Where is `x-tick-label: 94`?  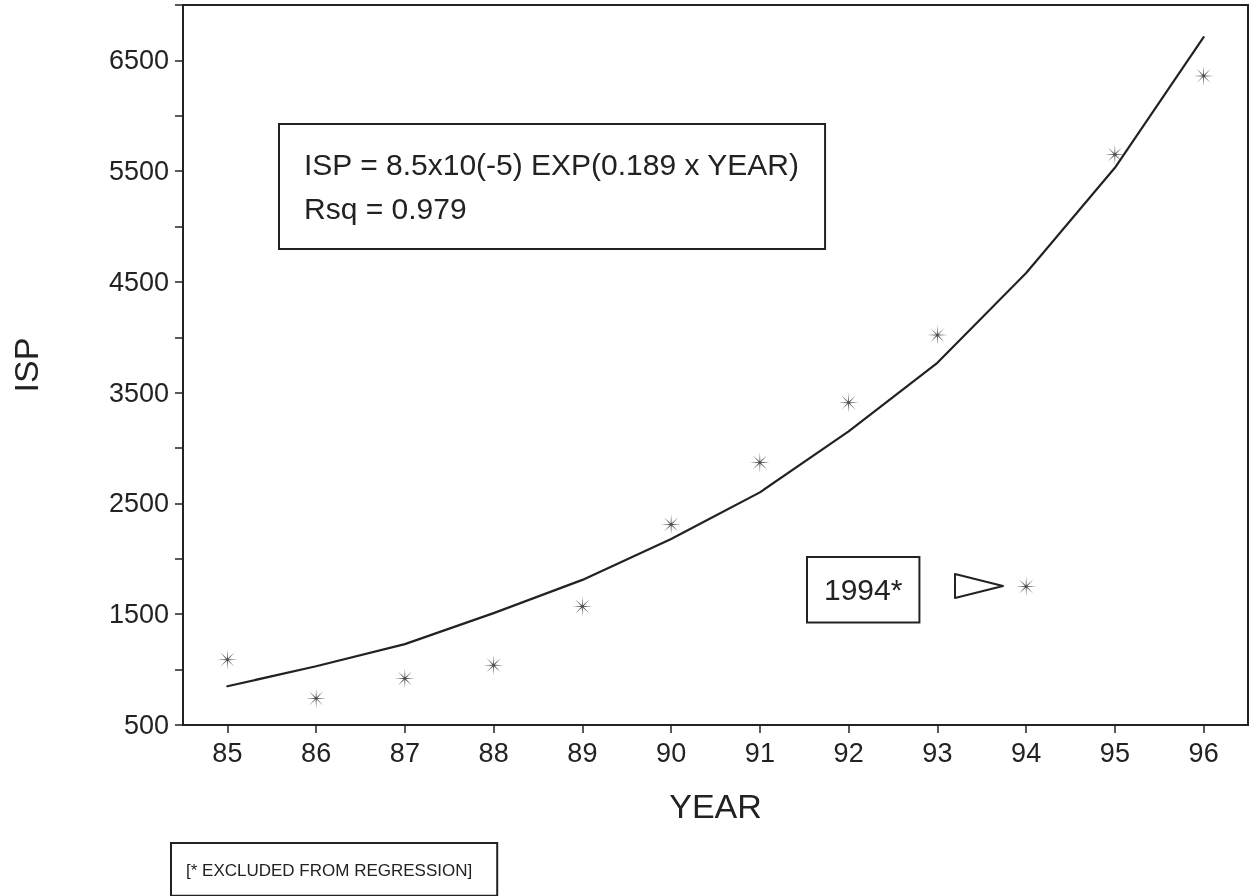
x-tick-label: 94 is located at coordinates (1026, 752).